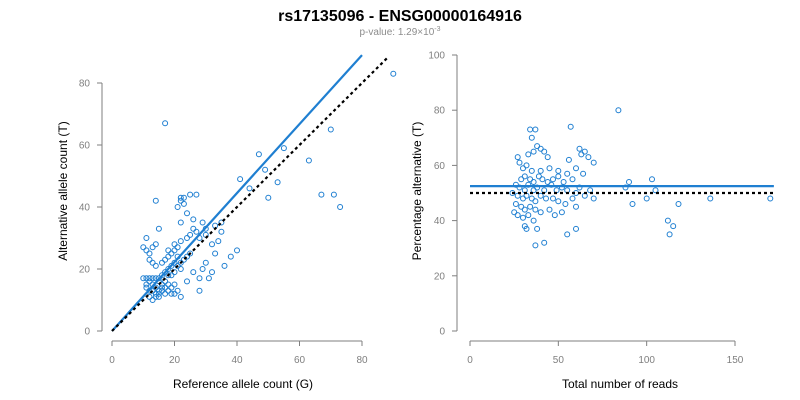 Image resolution: width=800 pixels, height=400 pixels. Describe the element at coordinates (399, 32) in the screenshot. I see `chart-subtitle: p-value: 1.29×10-3` at that location.